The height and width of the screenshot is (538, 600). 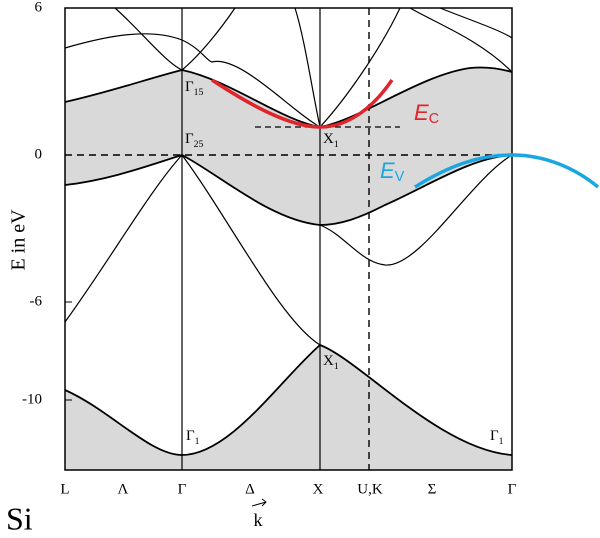 What do you see at coordinates (432, 489) in the screenshot?
I see `k-point-label: Σ` at bounding box center [432, 489].